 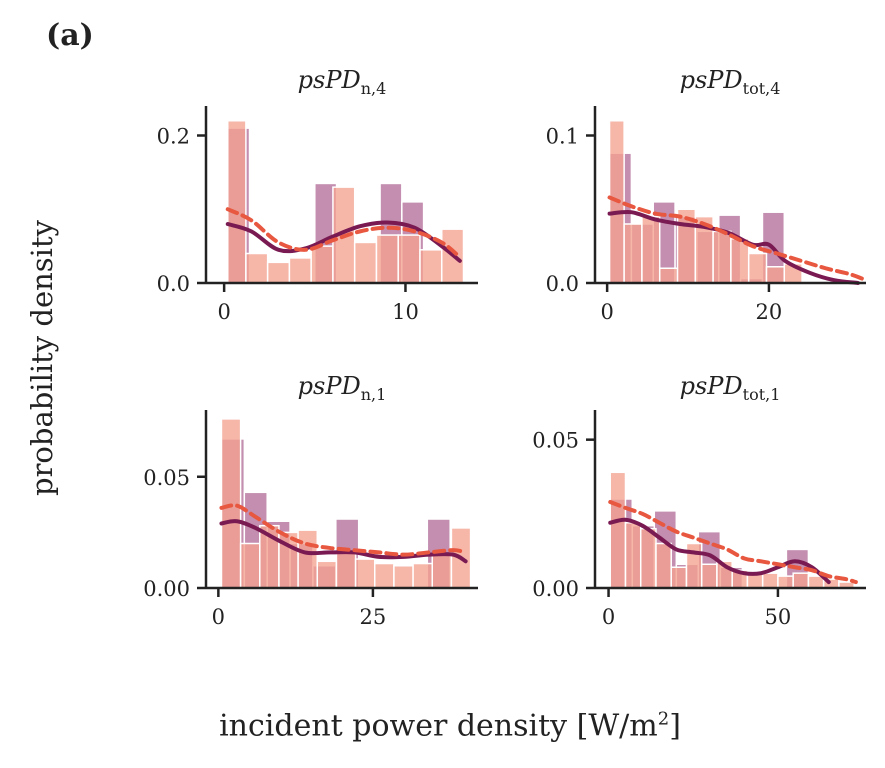 What do you see at coordinates (405, 312) in the screenshot?
I see `x-tick-label: 10` at bounding box center [405, 312].